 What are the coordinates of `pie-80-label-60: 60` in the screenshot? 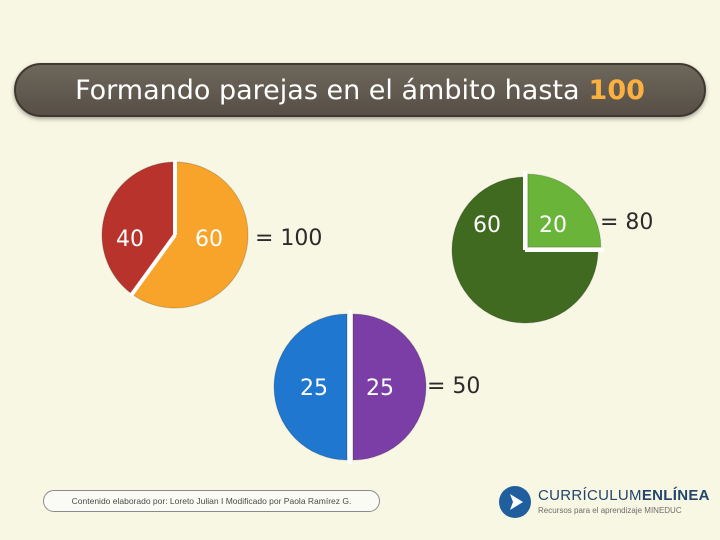 It's located at (487, 225).